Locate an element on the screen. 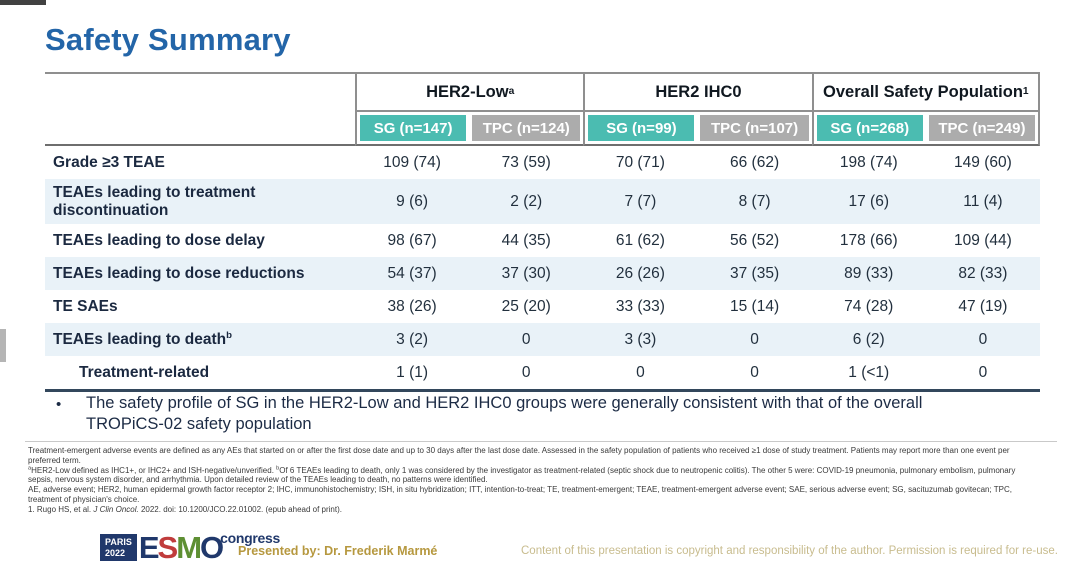 The image size is (1080, 580). cell-value: 38 (26) is located at coordinates (412, 306).